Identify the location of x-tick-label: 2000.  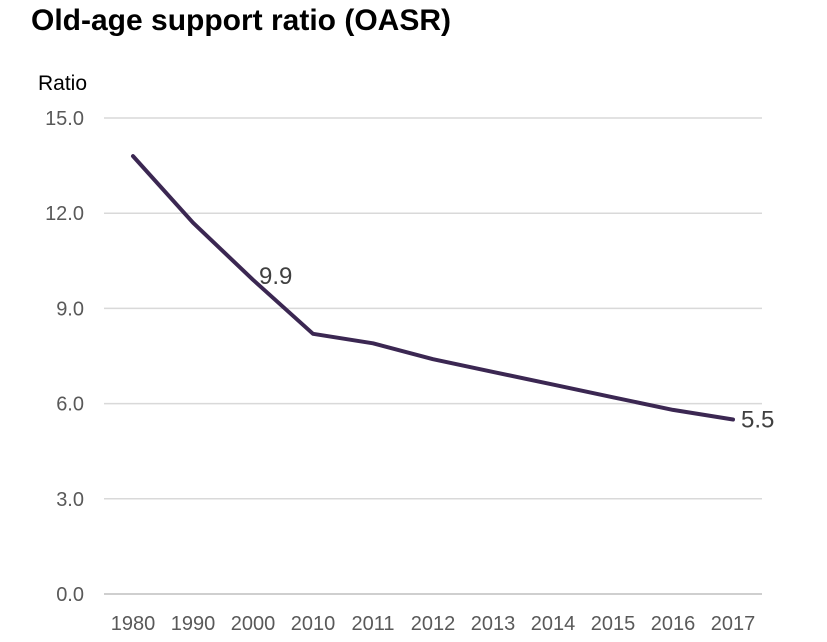
(253, 624).